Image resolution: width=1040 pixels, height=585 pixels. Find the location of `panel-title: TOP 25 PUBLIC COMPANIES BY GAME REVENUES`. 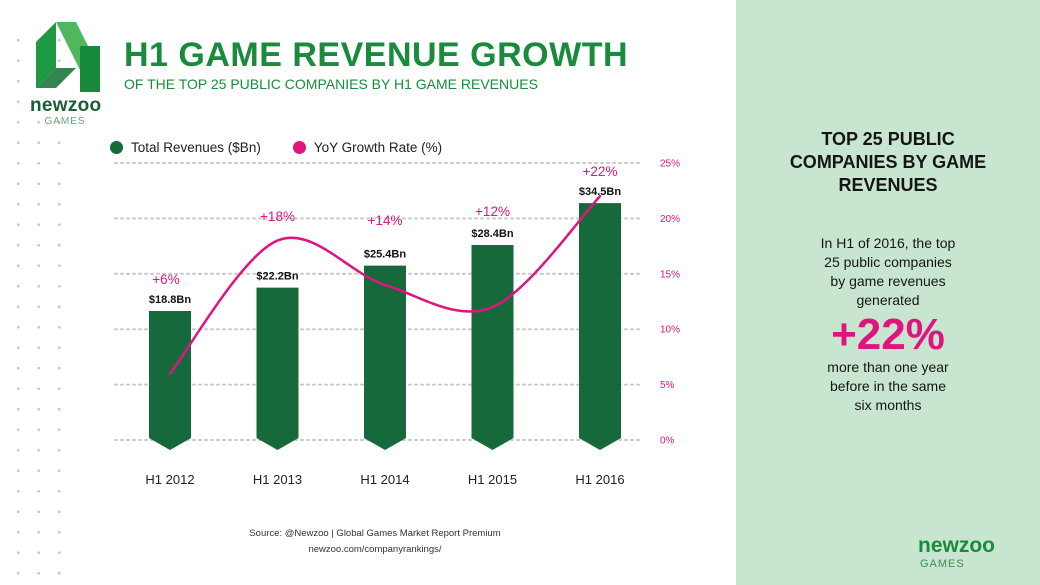

panel-title: TOP 25 PUBLIC COMPANIES BY GAME REVENUES is located at coordinates (888, 162).